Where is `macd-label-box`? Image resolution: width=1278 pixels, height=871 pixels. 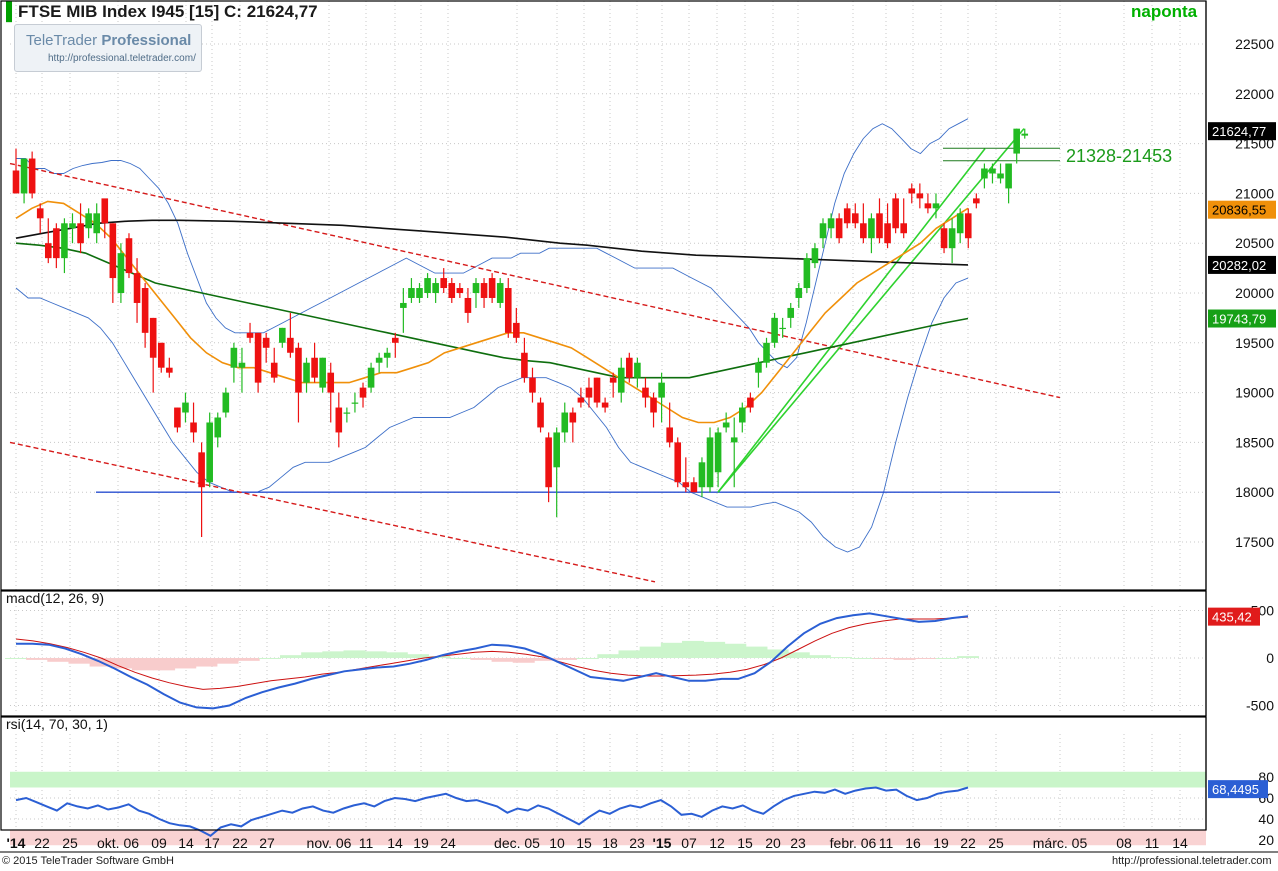 macd-label-box is located at coordinates (1234, 616).